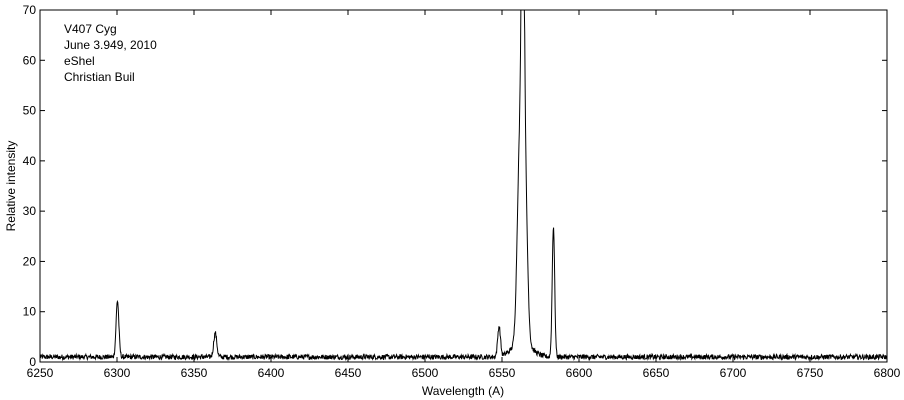 The image size is (904, 400). What do you see at coordinates (117, 373) in the screenshot?
I see `x-tick-label: 6300` at bounding box center [117, 373].